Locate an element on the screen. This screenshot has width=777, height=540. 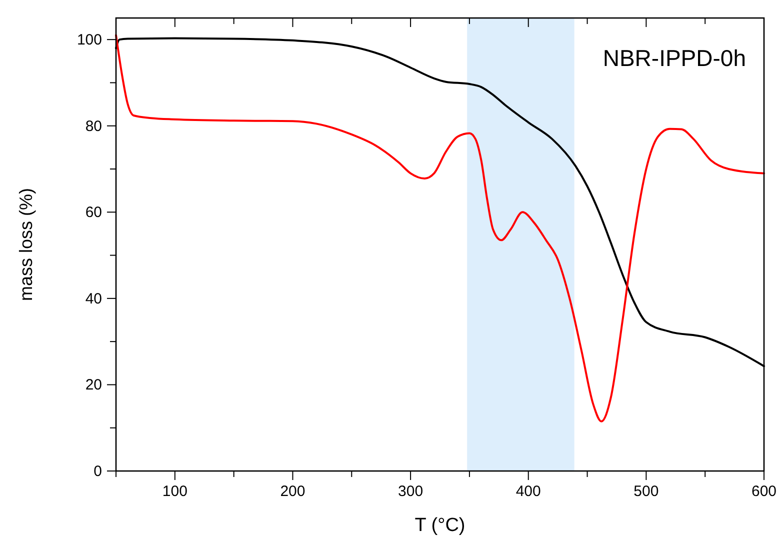
y-axis-title: mass loss (%) is located at coordinates (26, 245).